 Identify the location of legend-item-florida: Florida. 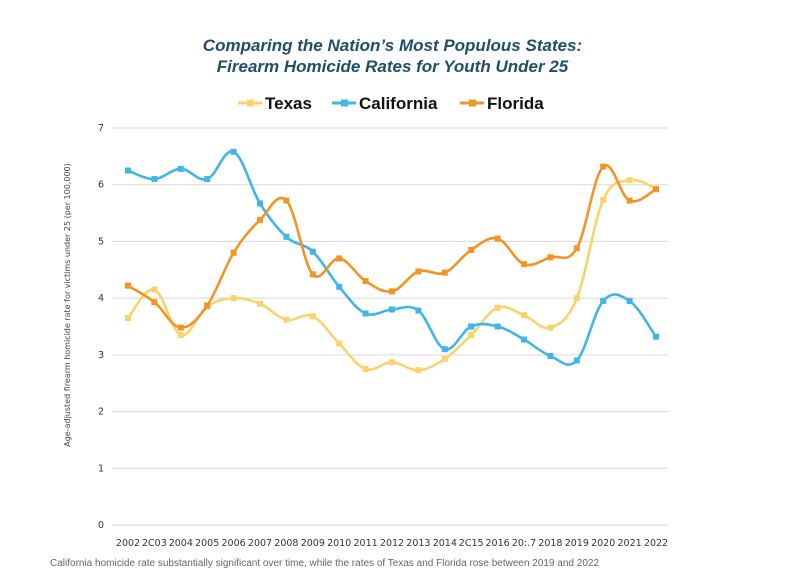
(502, 103).